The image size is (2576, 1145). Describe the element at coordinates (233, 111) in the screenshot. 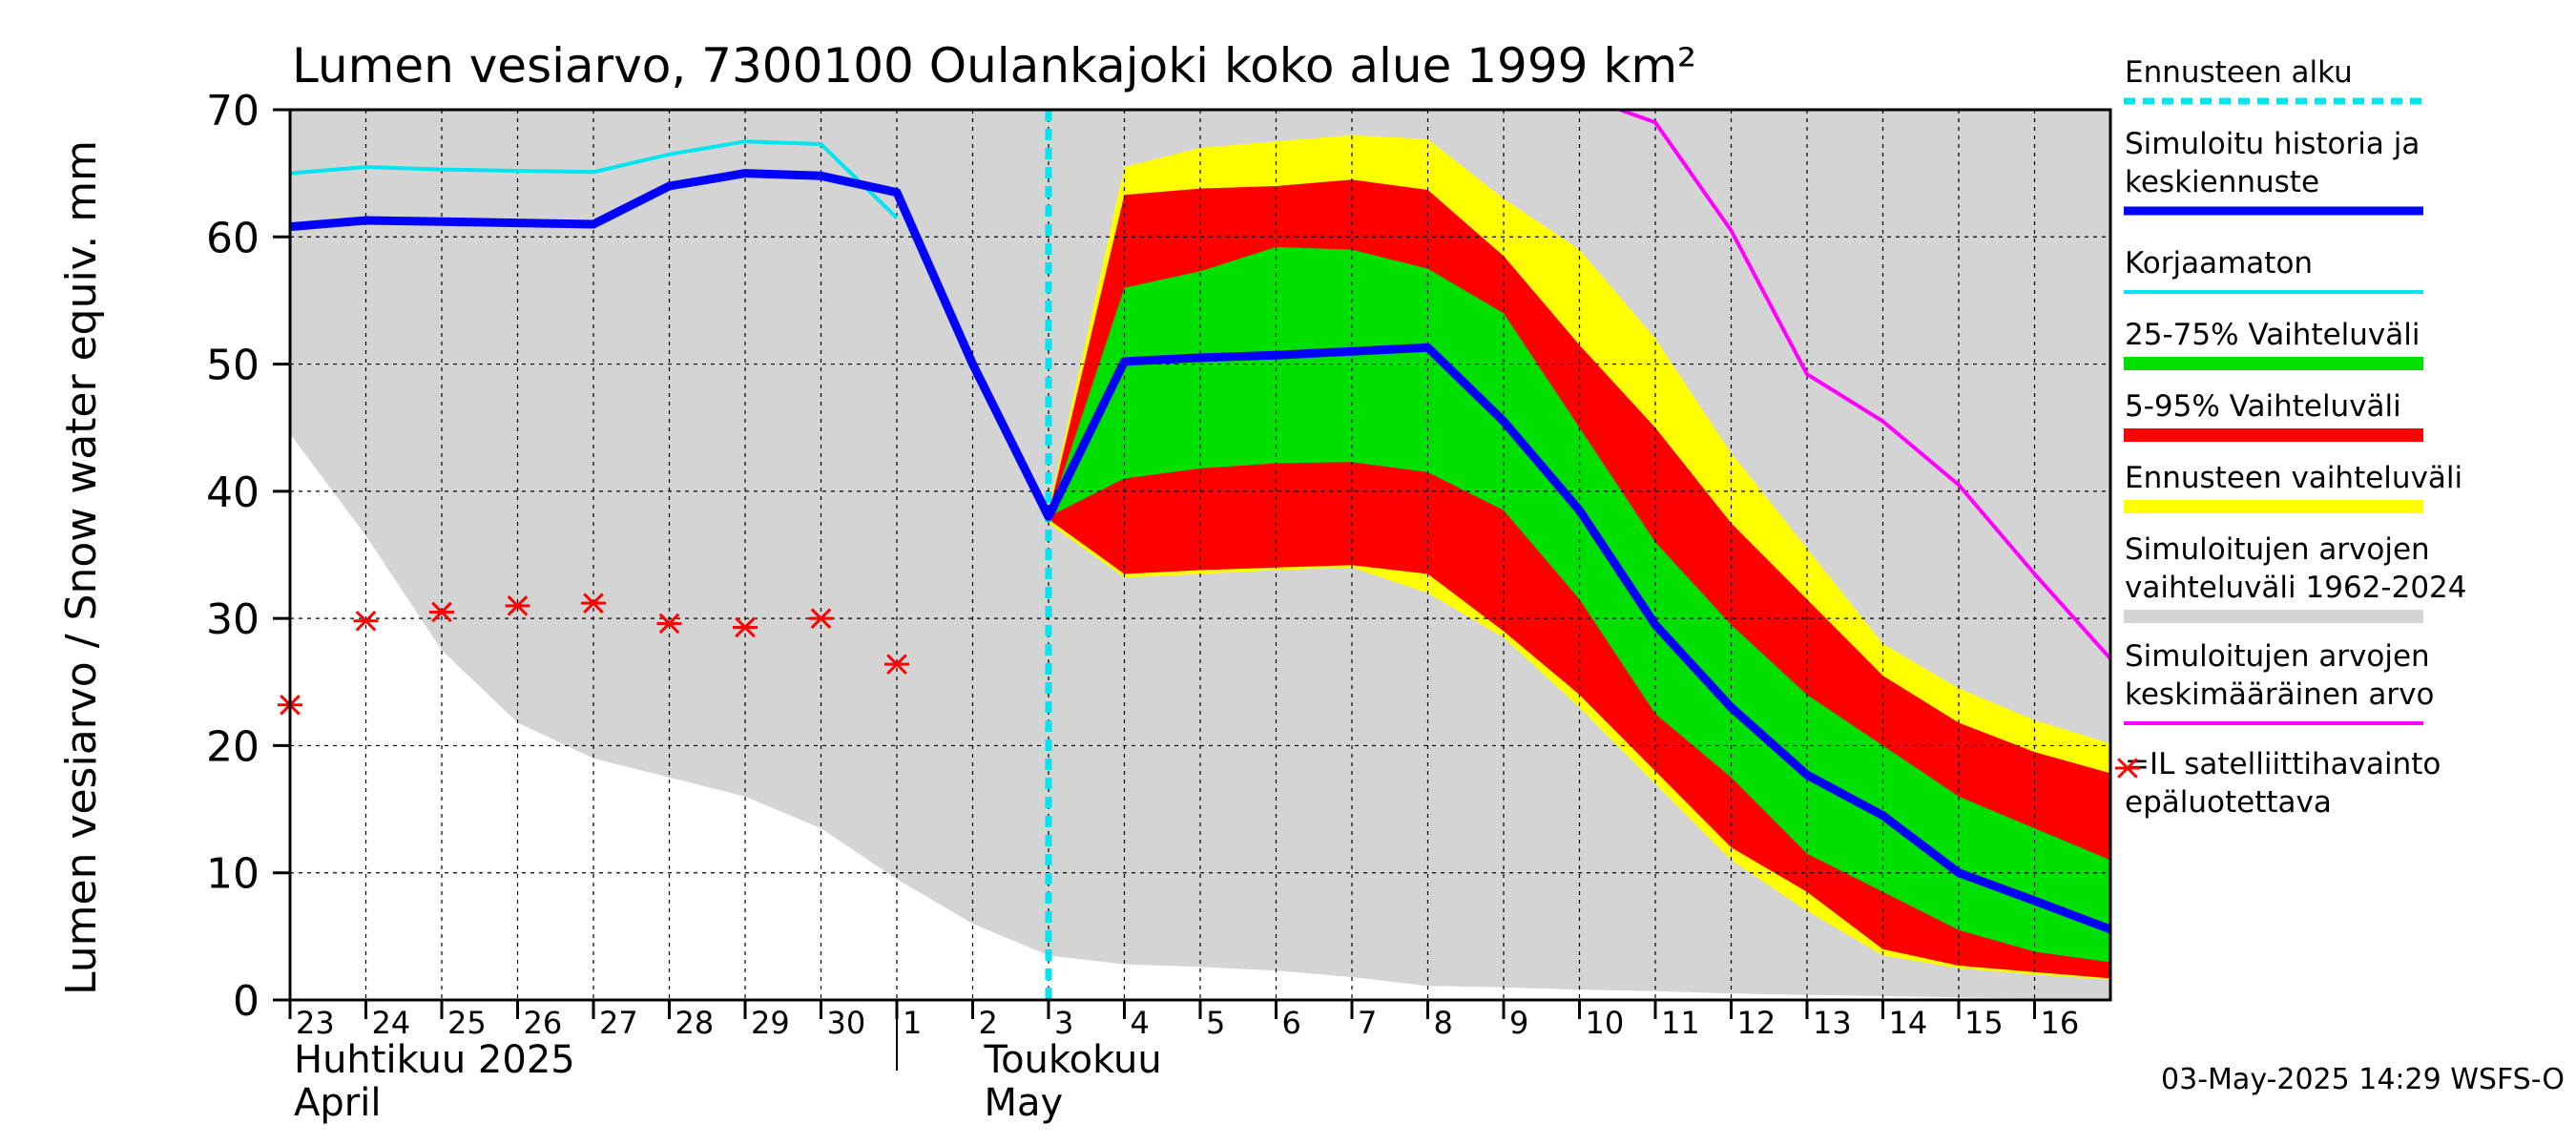

I see `y-tick-label-7: 70` at that location.